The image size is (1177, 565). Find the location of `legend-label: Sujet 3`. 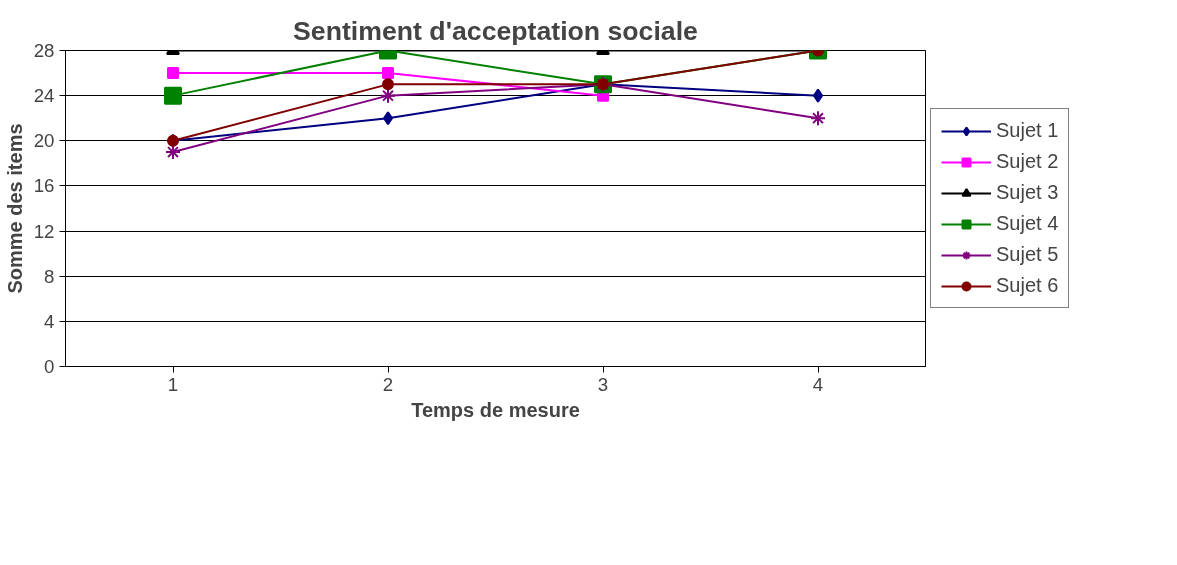

legend-label: Sujet 3 is located at coordinates (1027, 192).